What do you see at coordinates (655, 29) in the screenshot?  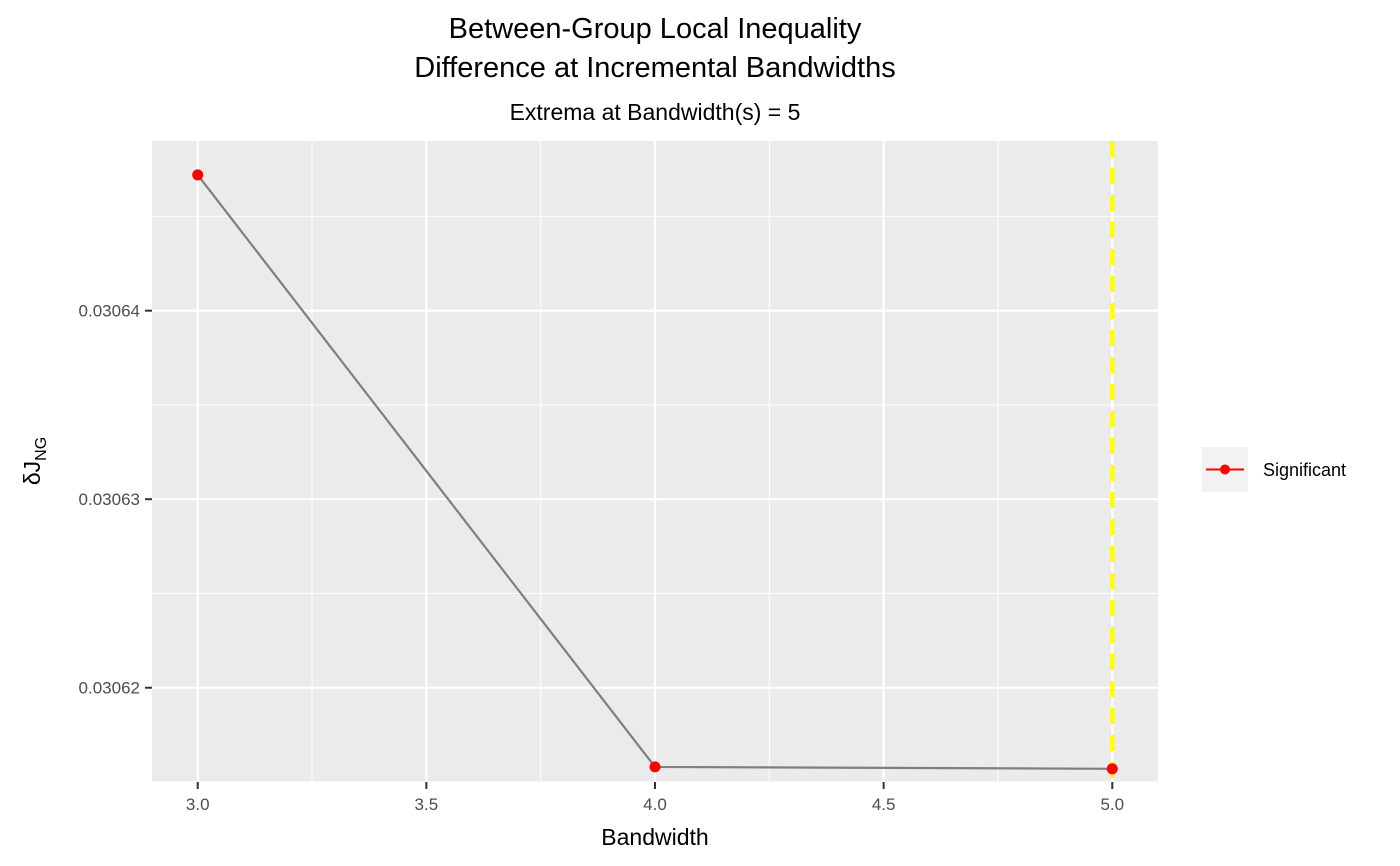 I see `chart-title-line-1: Between-Group Local Inequality` at bounding box center [655, 29].